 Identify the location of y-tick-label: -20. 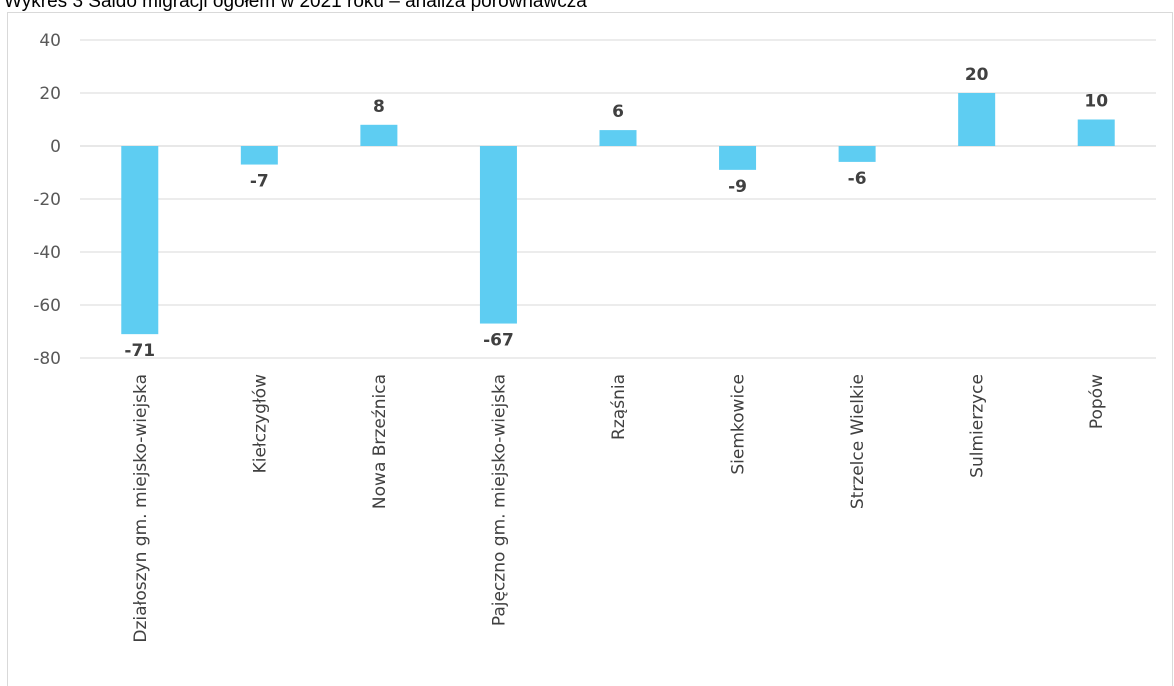
(47, 200).